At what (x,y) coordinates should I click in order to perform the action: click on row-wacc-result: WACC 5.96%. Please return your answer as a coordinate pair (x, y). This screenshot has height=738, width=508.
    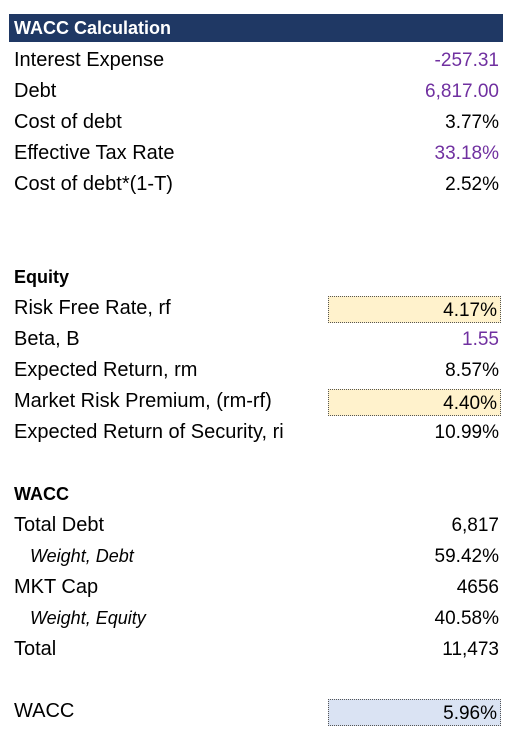
    Looking at the image, I should click on (256, 711).